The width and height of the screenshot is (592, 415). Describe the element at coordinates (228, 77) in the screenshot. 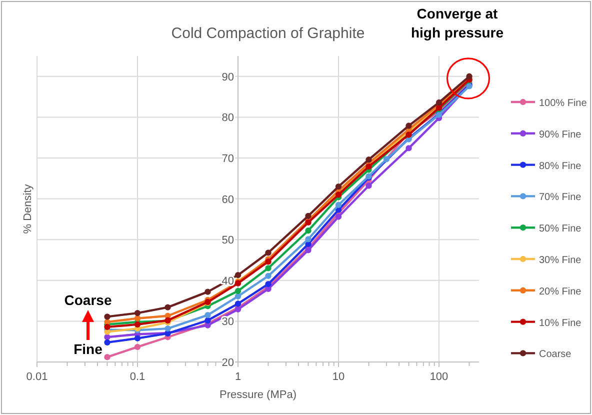

I see `y-tick-label: 90` at that location.